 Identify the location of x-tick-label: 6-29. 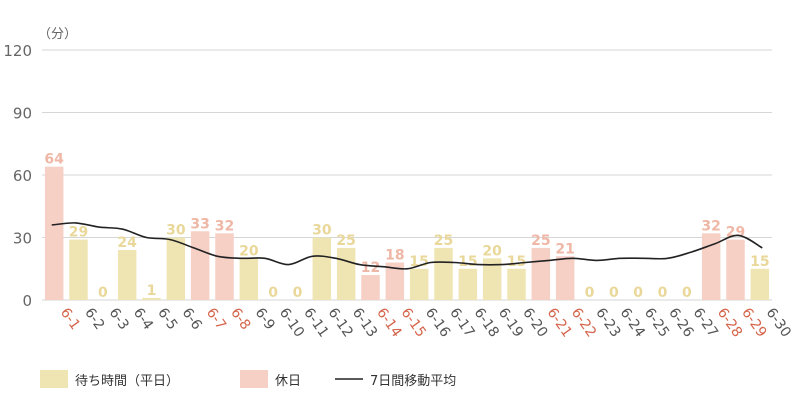
(753, 322).